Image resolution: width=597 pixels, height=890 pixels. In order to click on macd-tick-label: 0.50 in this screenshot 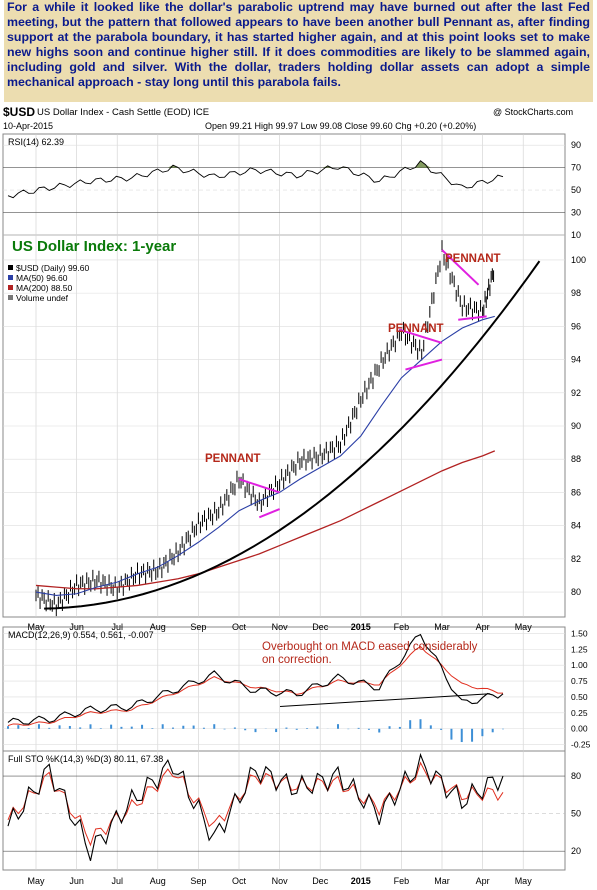, I will do `click(579, 697)`.